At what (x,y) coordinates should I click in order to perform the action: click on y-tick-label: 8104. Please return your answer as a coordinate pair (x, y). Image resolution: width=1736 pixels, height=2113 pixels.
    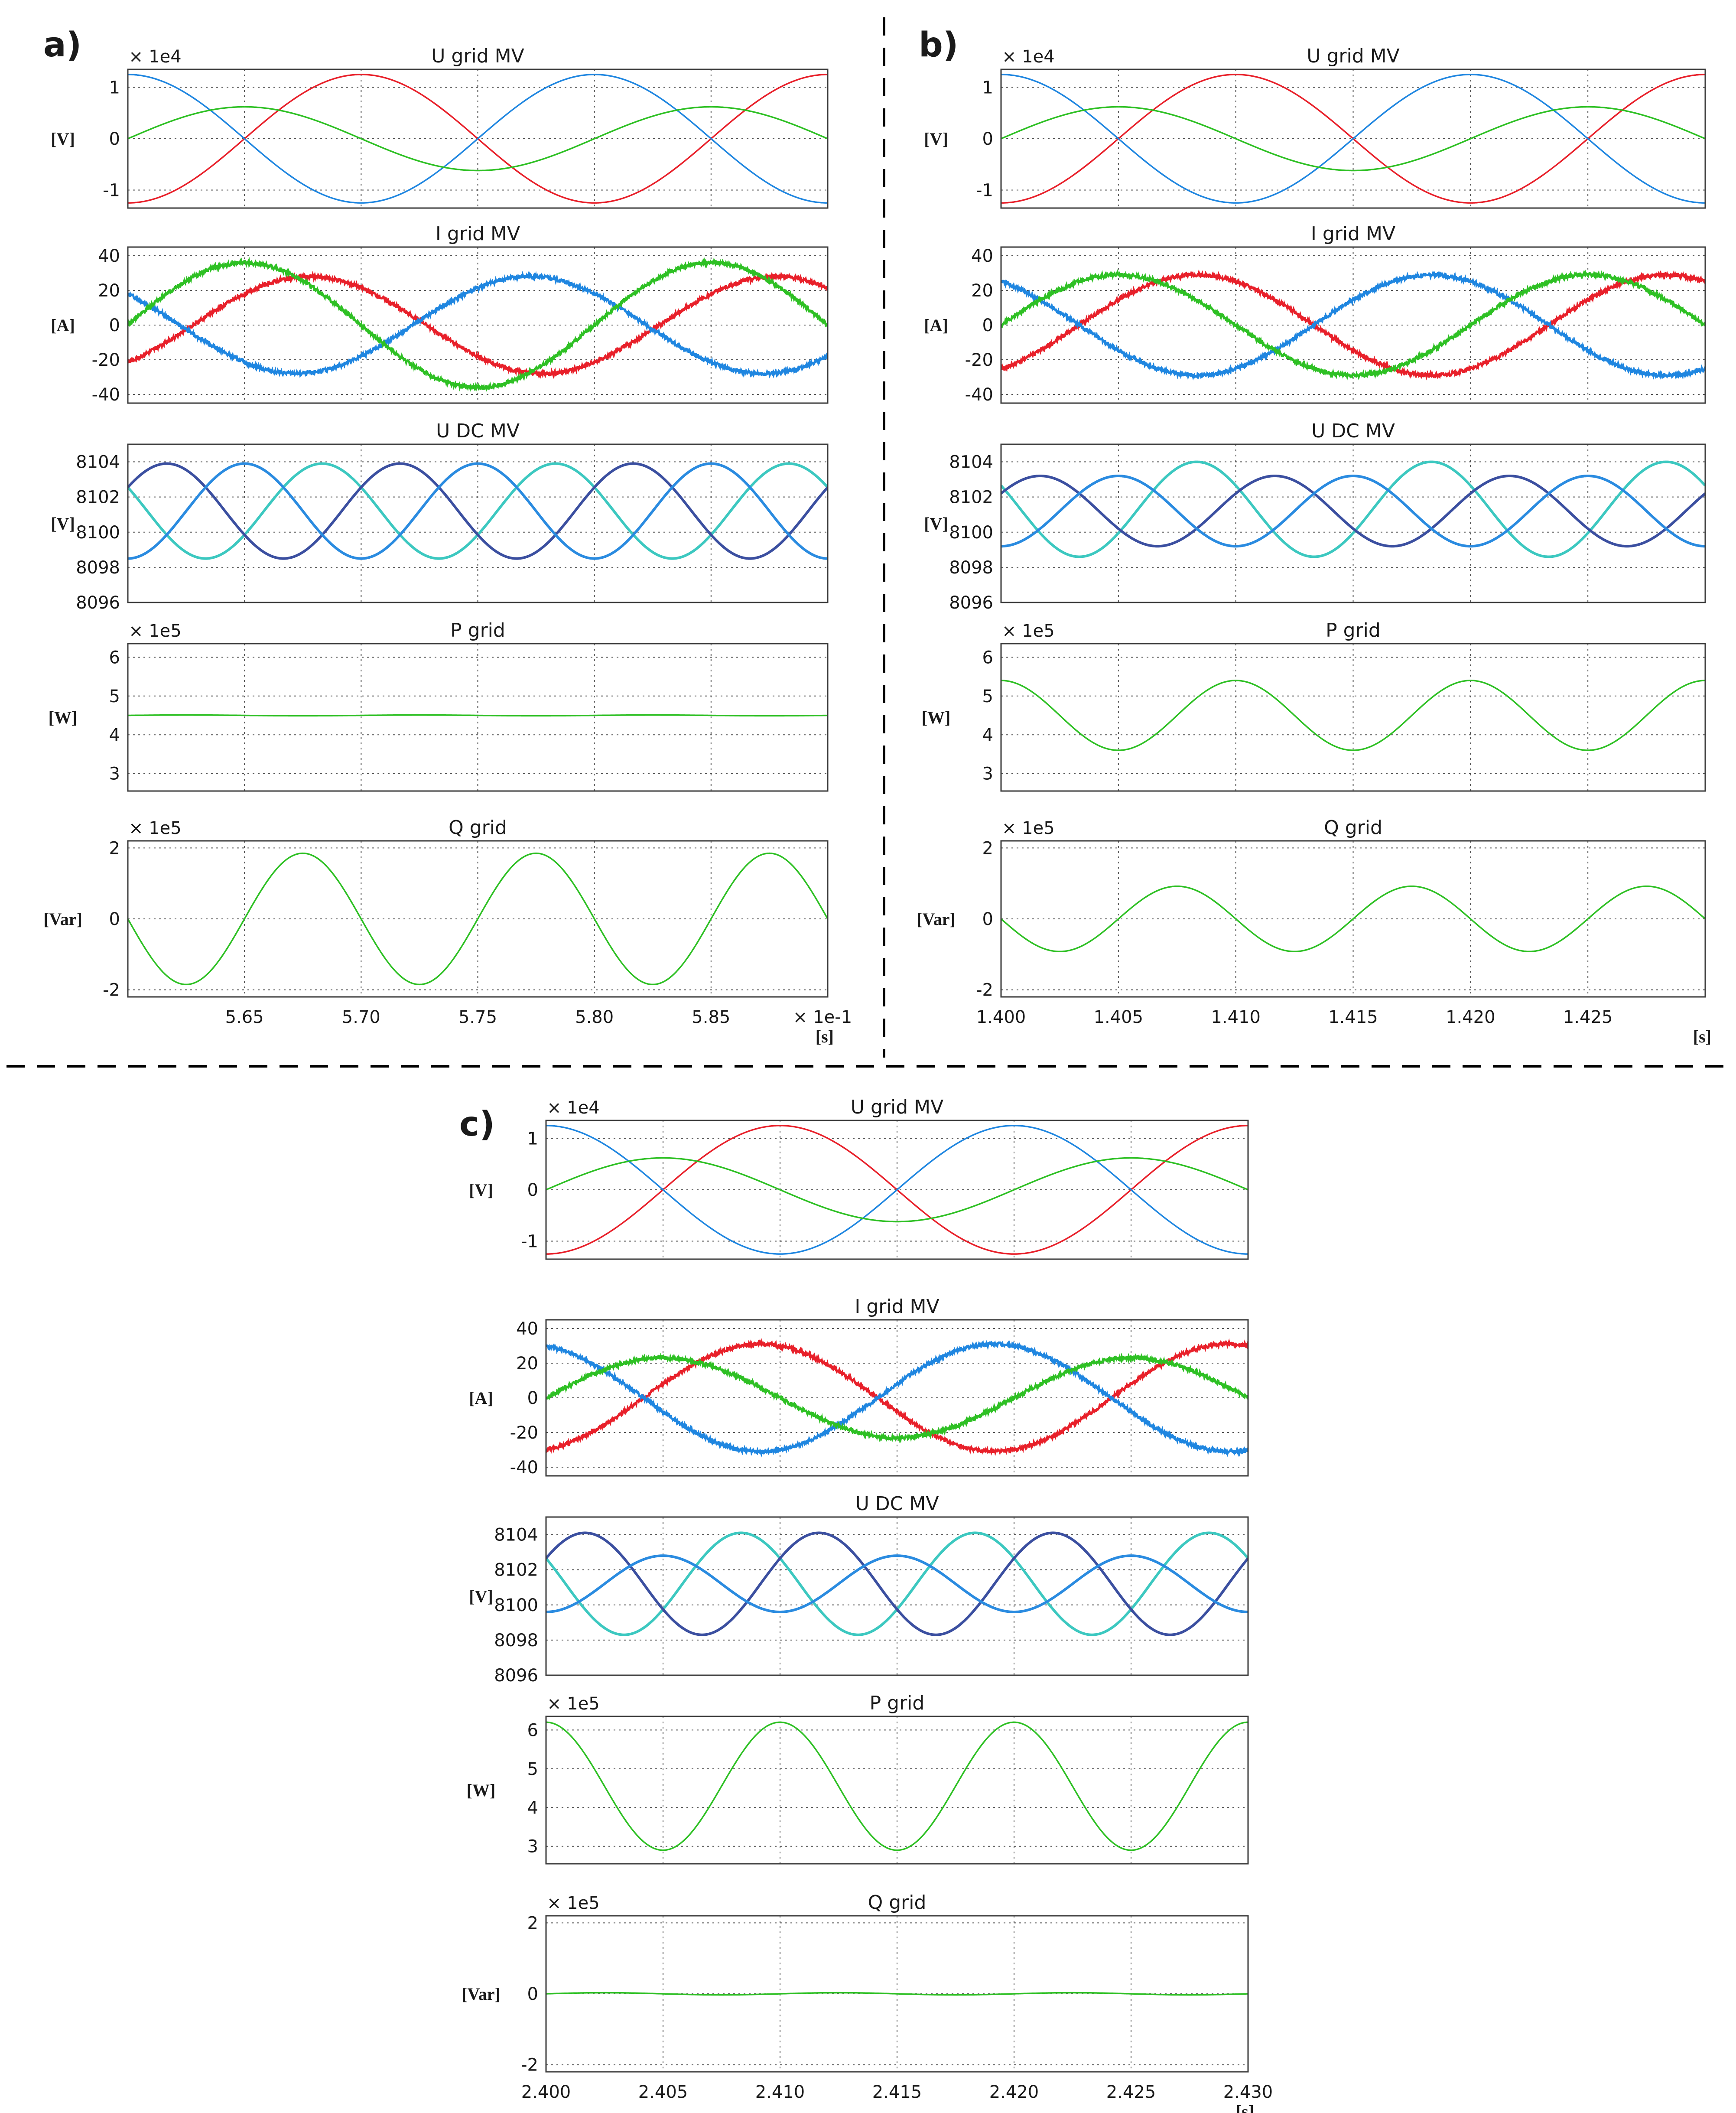
    Looking at the image, I should click on (98, 462).